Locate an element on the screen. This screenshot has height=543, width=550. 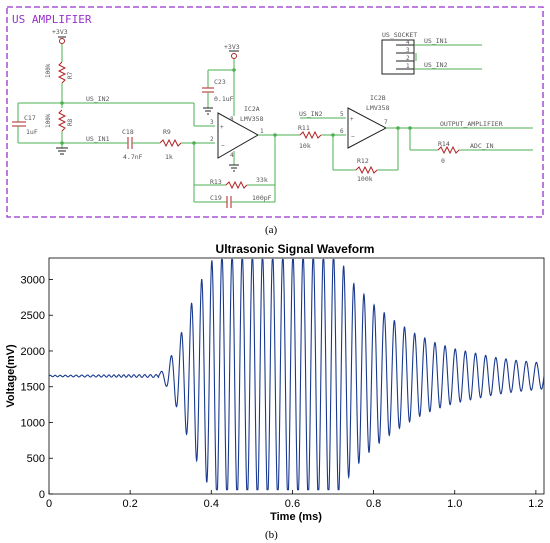
ic2a-pin4: 4 is located at coordinates (232, 155).